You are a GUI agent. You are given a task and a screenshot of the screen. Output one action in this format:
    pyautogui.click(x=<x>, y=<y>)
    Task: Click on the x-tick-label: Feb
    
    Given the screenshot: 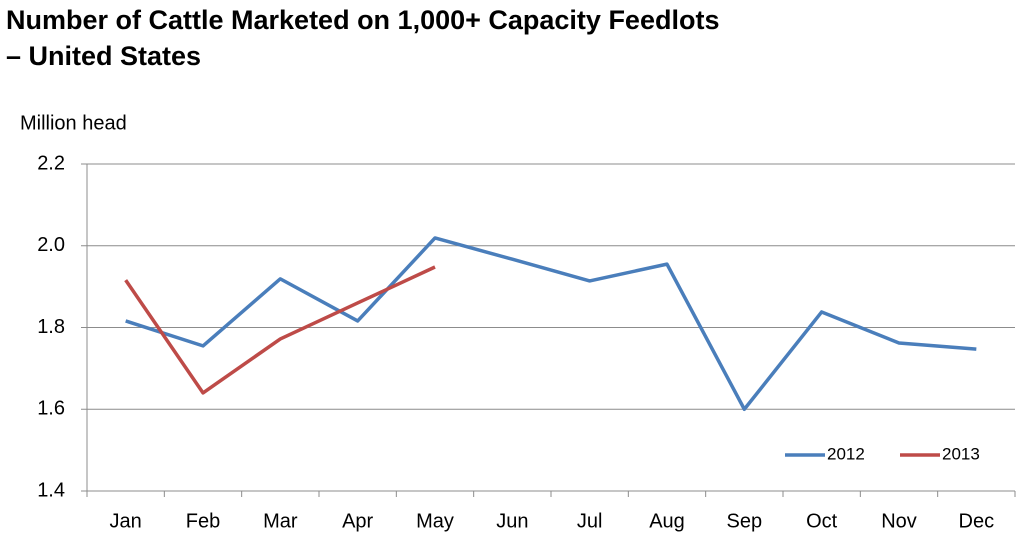 What is the action you would take?
    pyautogui.click(x=203, y=521)
    